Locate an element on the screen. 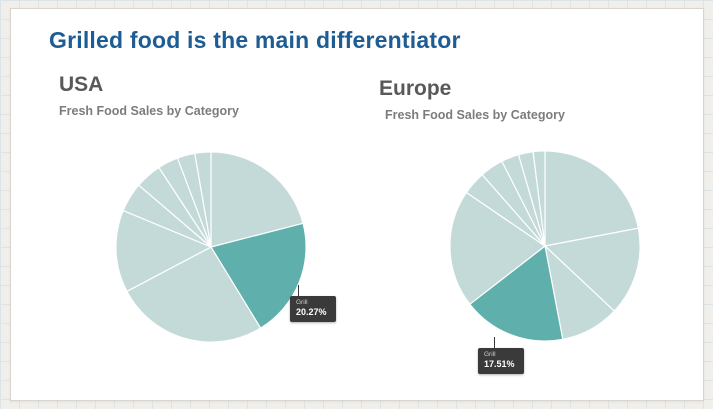 This screenshot has width=713, height=409. chart-heading-usa: USA is located at coordinates (81, 84).